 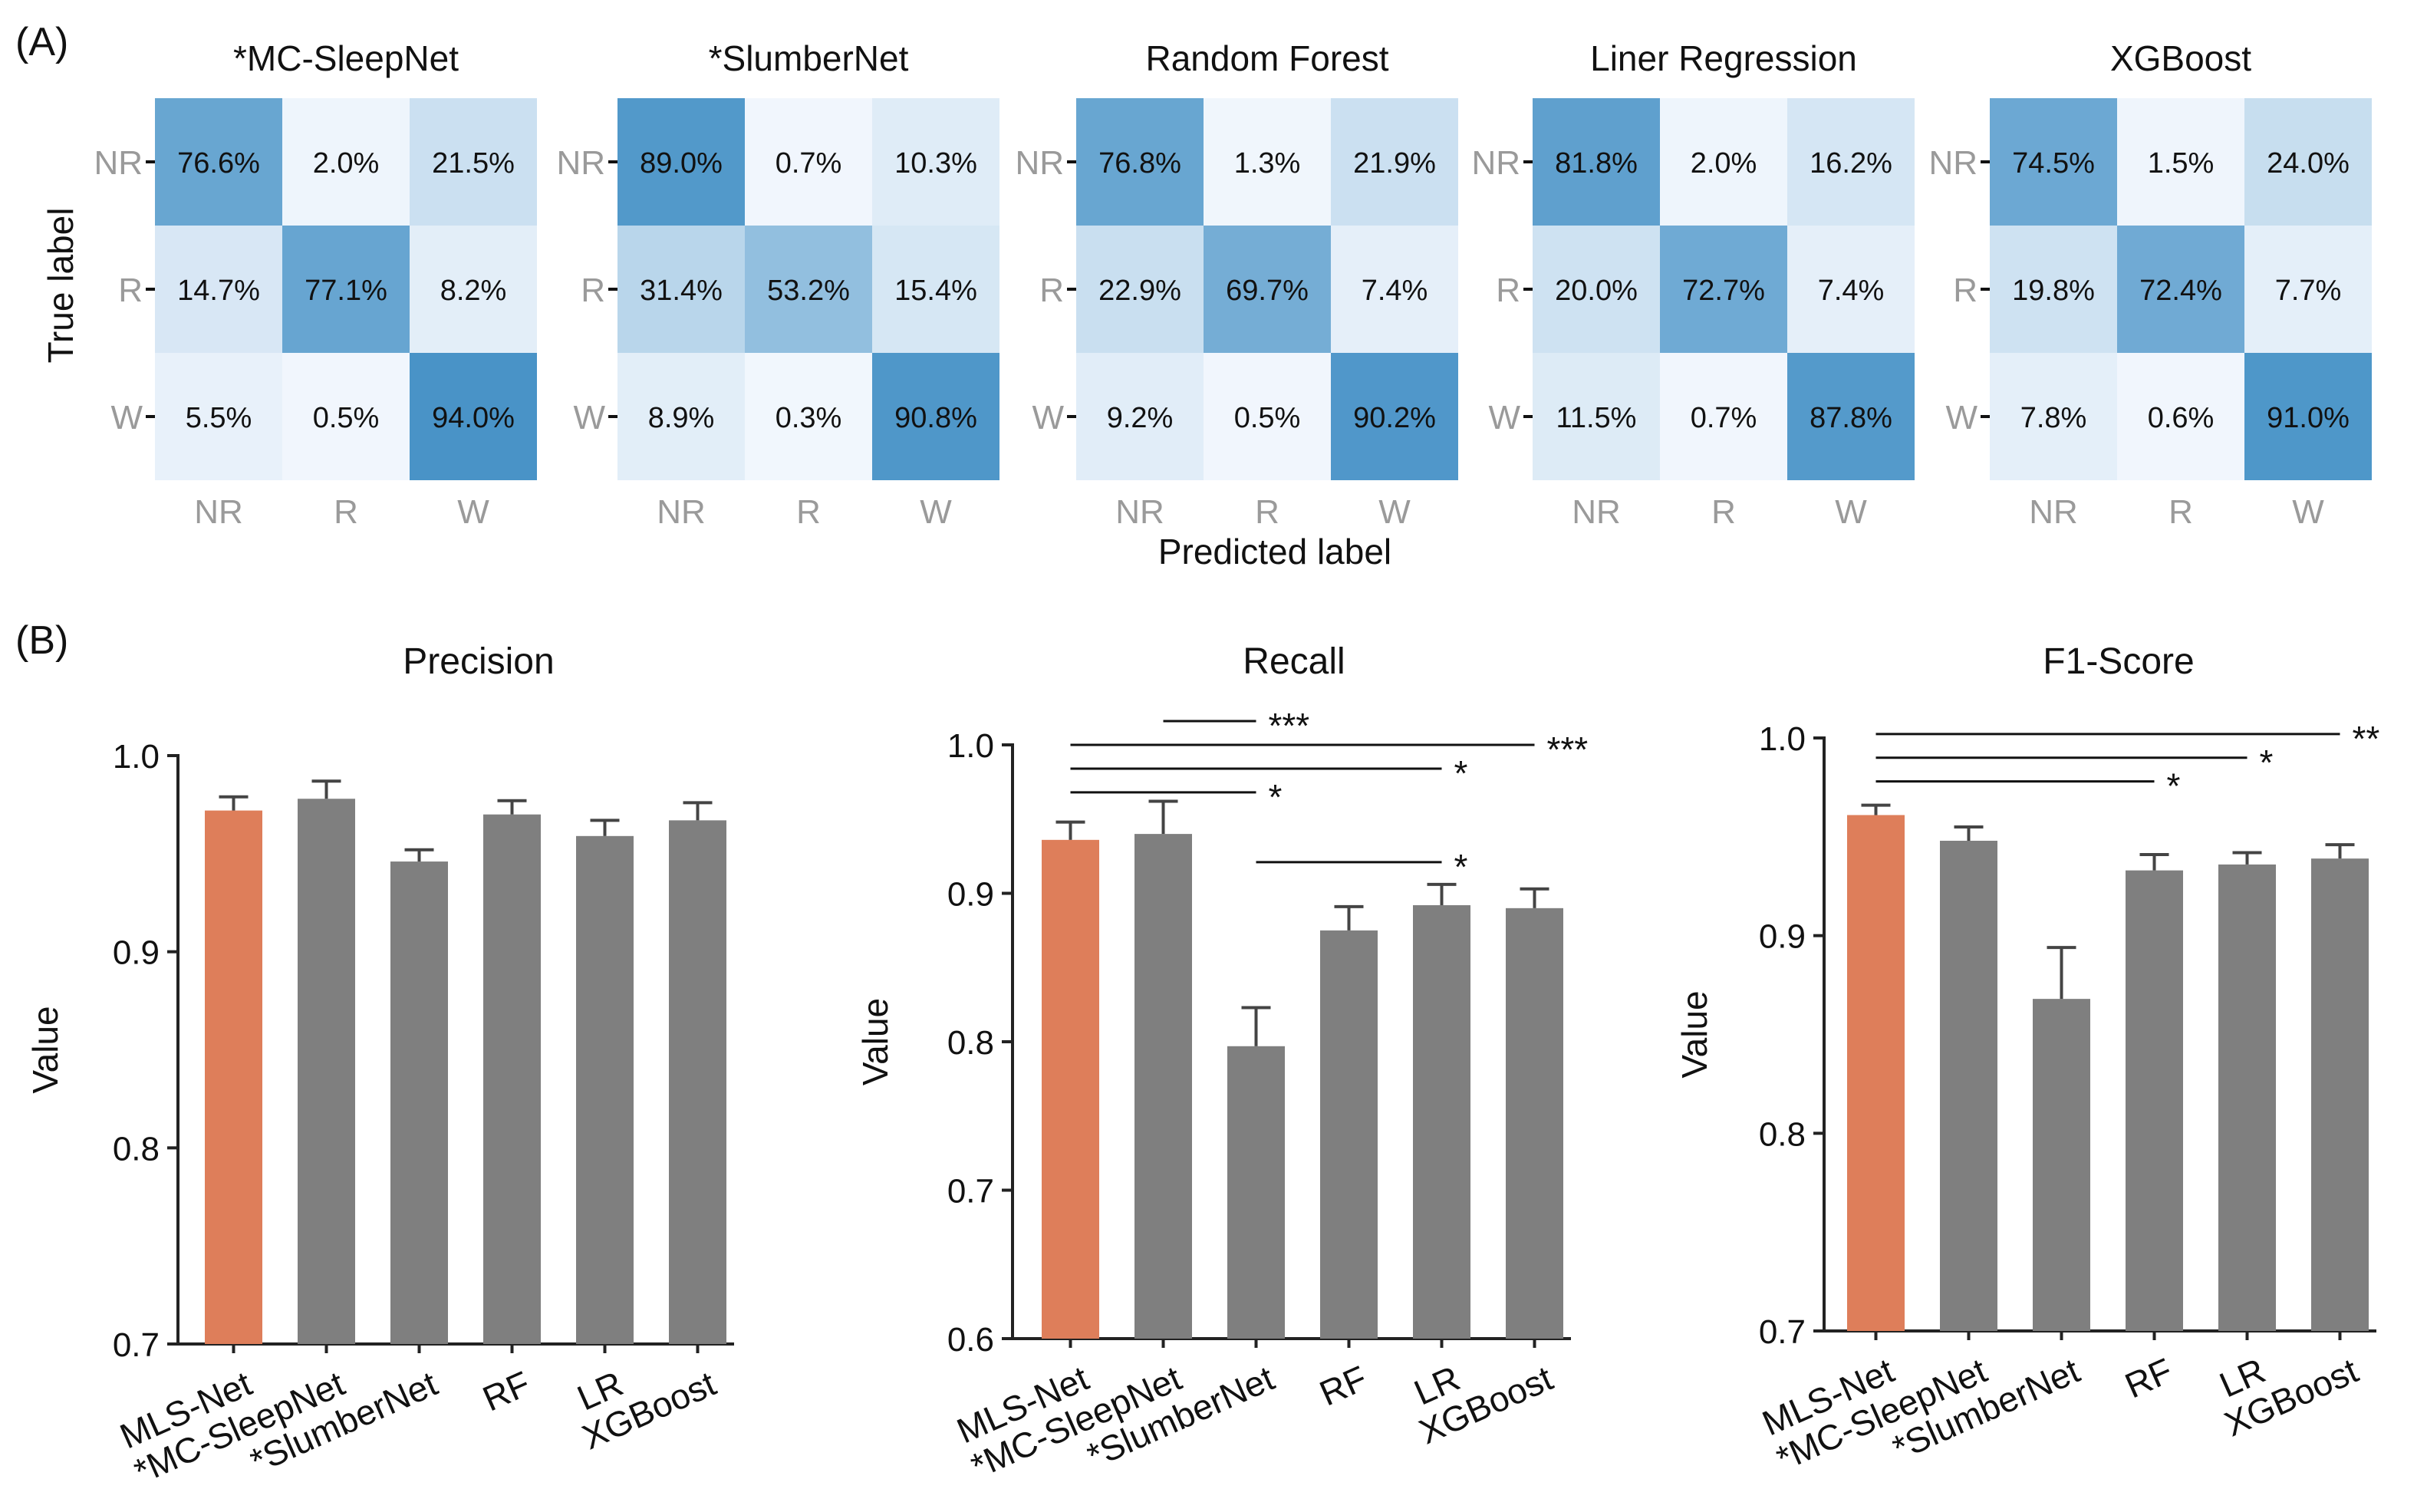 I want to click on matrix-cell-value: 72.7%, so click(x=1723, y=291).